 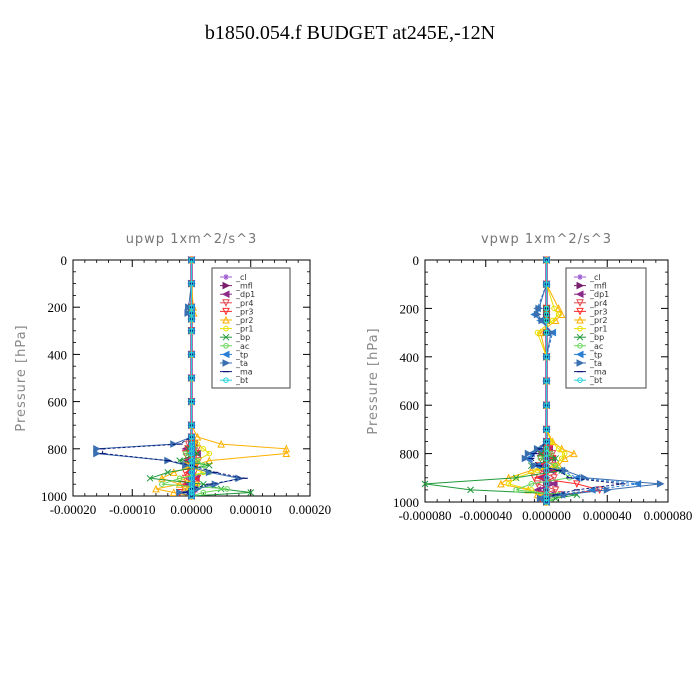 What do you see at coordinates (410, 308) in the screenshot?
I see `y-tick-label: 200` at bounding box center [410, 308].